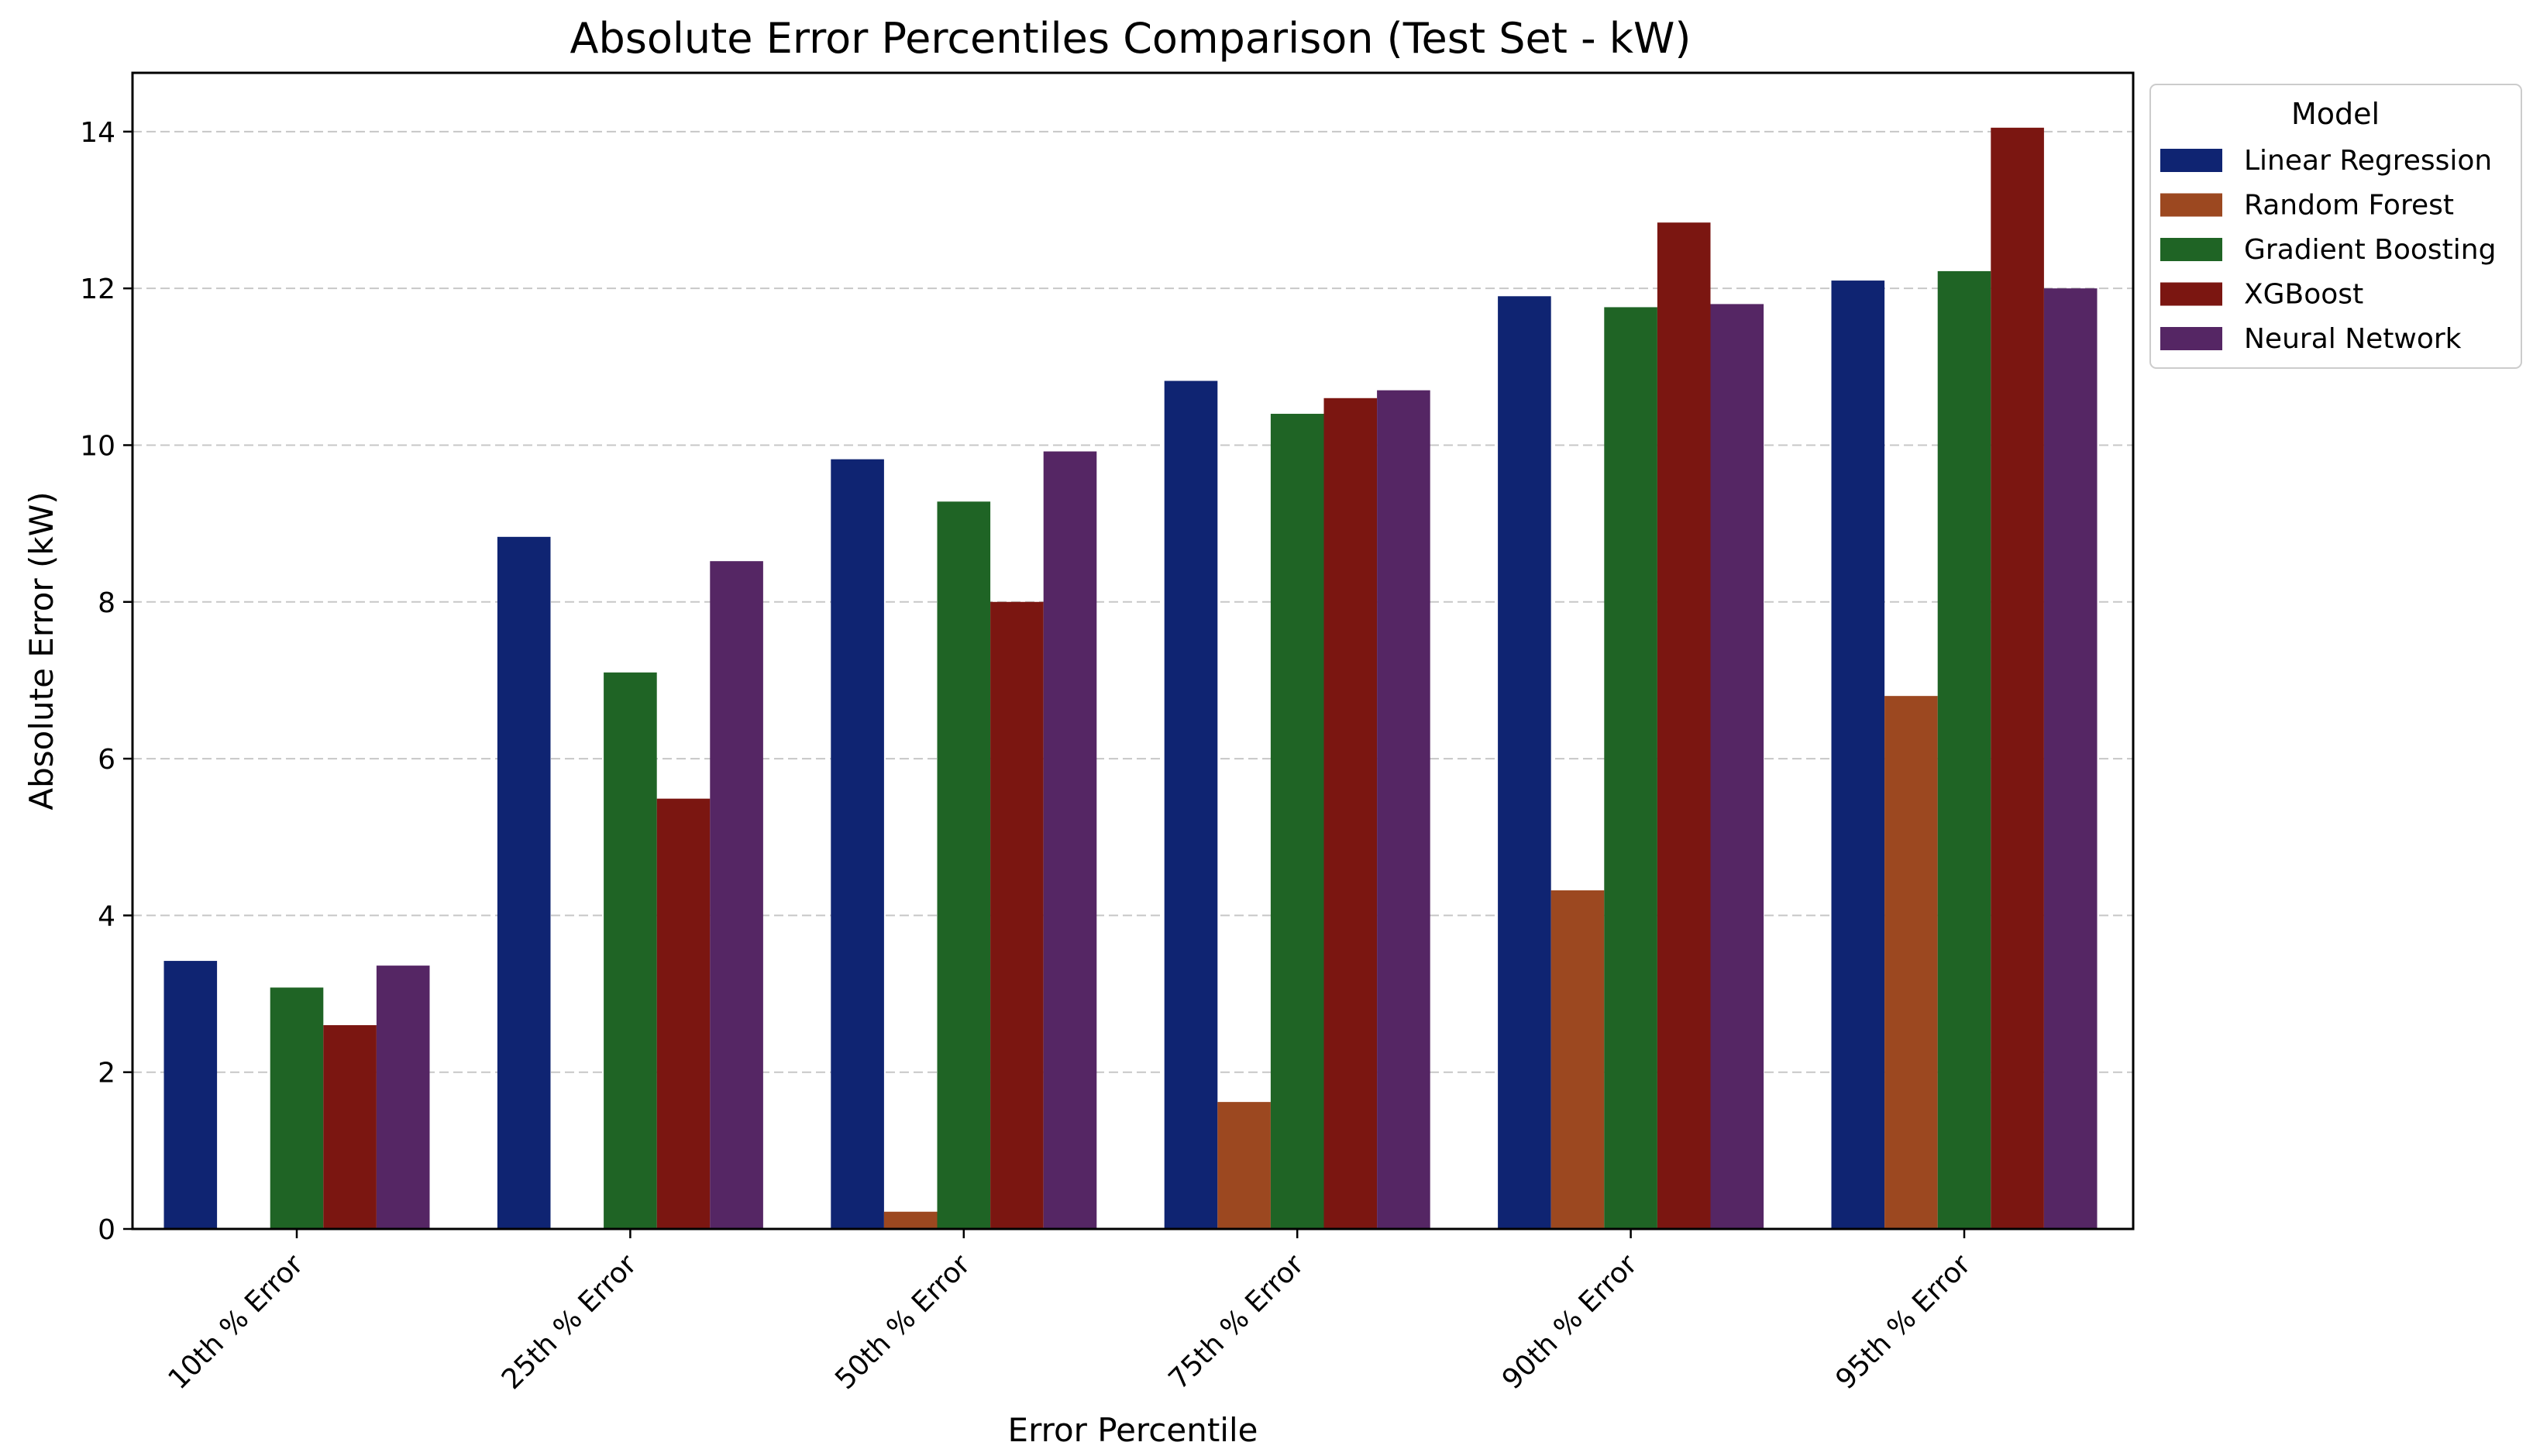 The image size is (2533, 1456). What do you see at coordinates (2353, 339) in the screenshot?
I see `legend-label: Neural Network` at bounding box center [2353, 339].